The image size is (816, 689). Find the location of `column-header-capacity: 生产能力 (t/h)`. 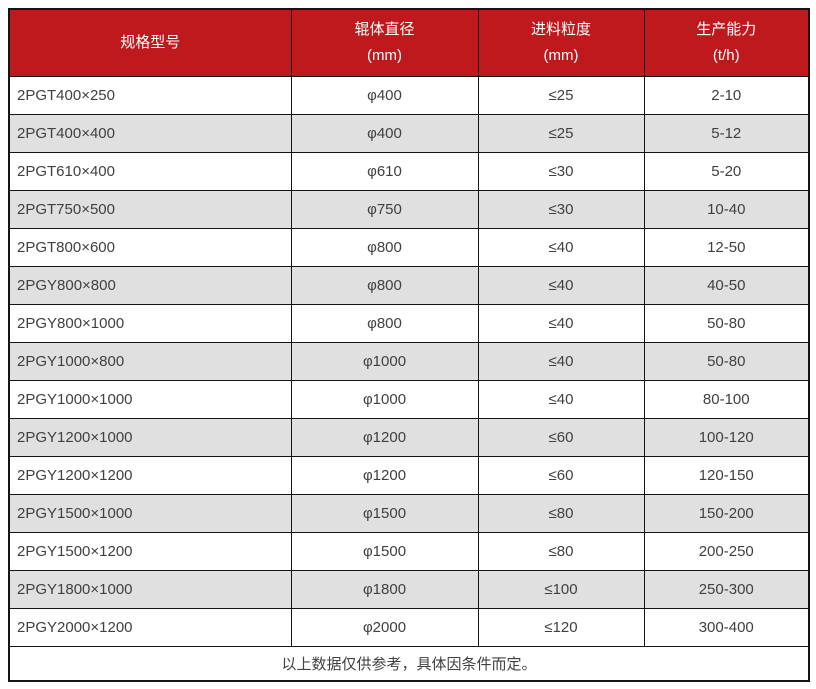

column-header-capacity: 生产能力 (t/h) is located at coordinates (726, 42).